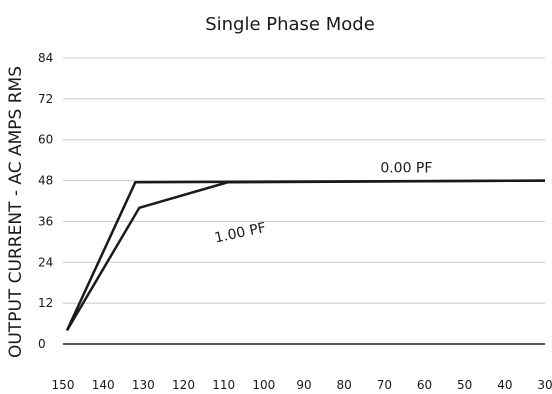  Describe the element at coordinates (45, 58) in the screenshot. I see `y-tick-label-84: 84` at that location.